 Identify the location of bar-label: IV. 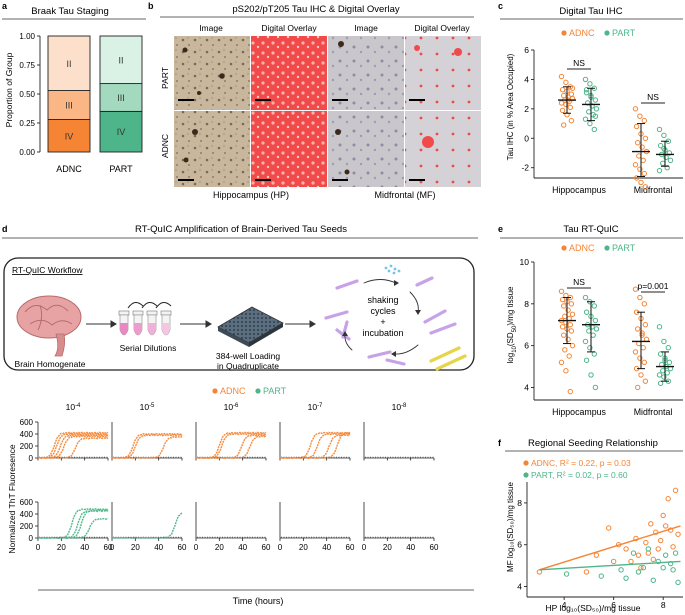
(69, 136).